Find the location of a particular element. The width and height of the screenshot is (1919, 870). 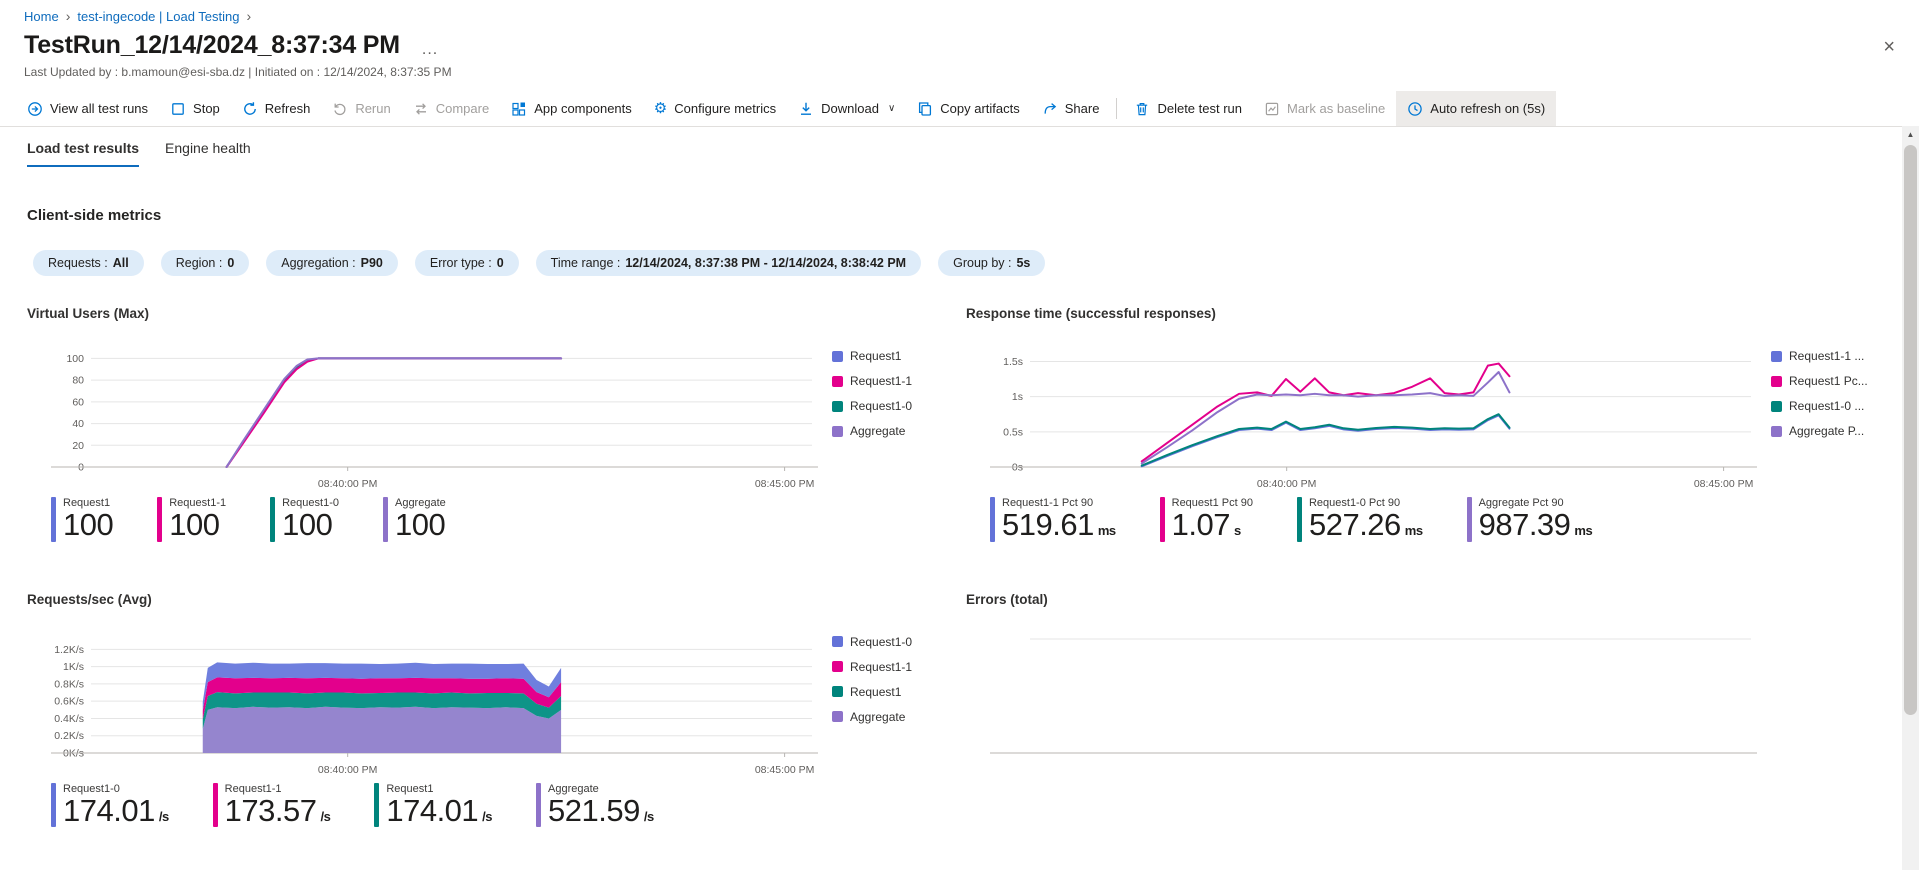

metric-stat: Request1-0 174.01/s is located at coordinates (110, 805).